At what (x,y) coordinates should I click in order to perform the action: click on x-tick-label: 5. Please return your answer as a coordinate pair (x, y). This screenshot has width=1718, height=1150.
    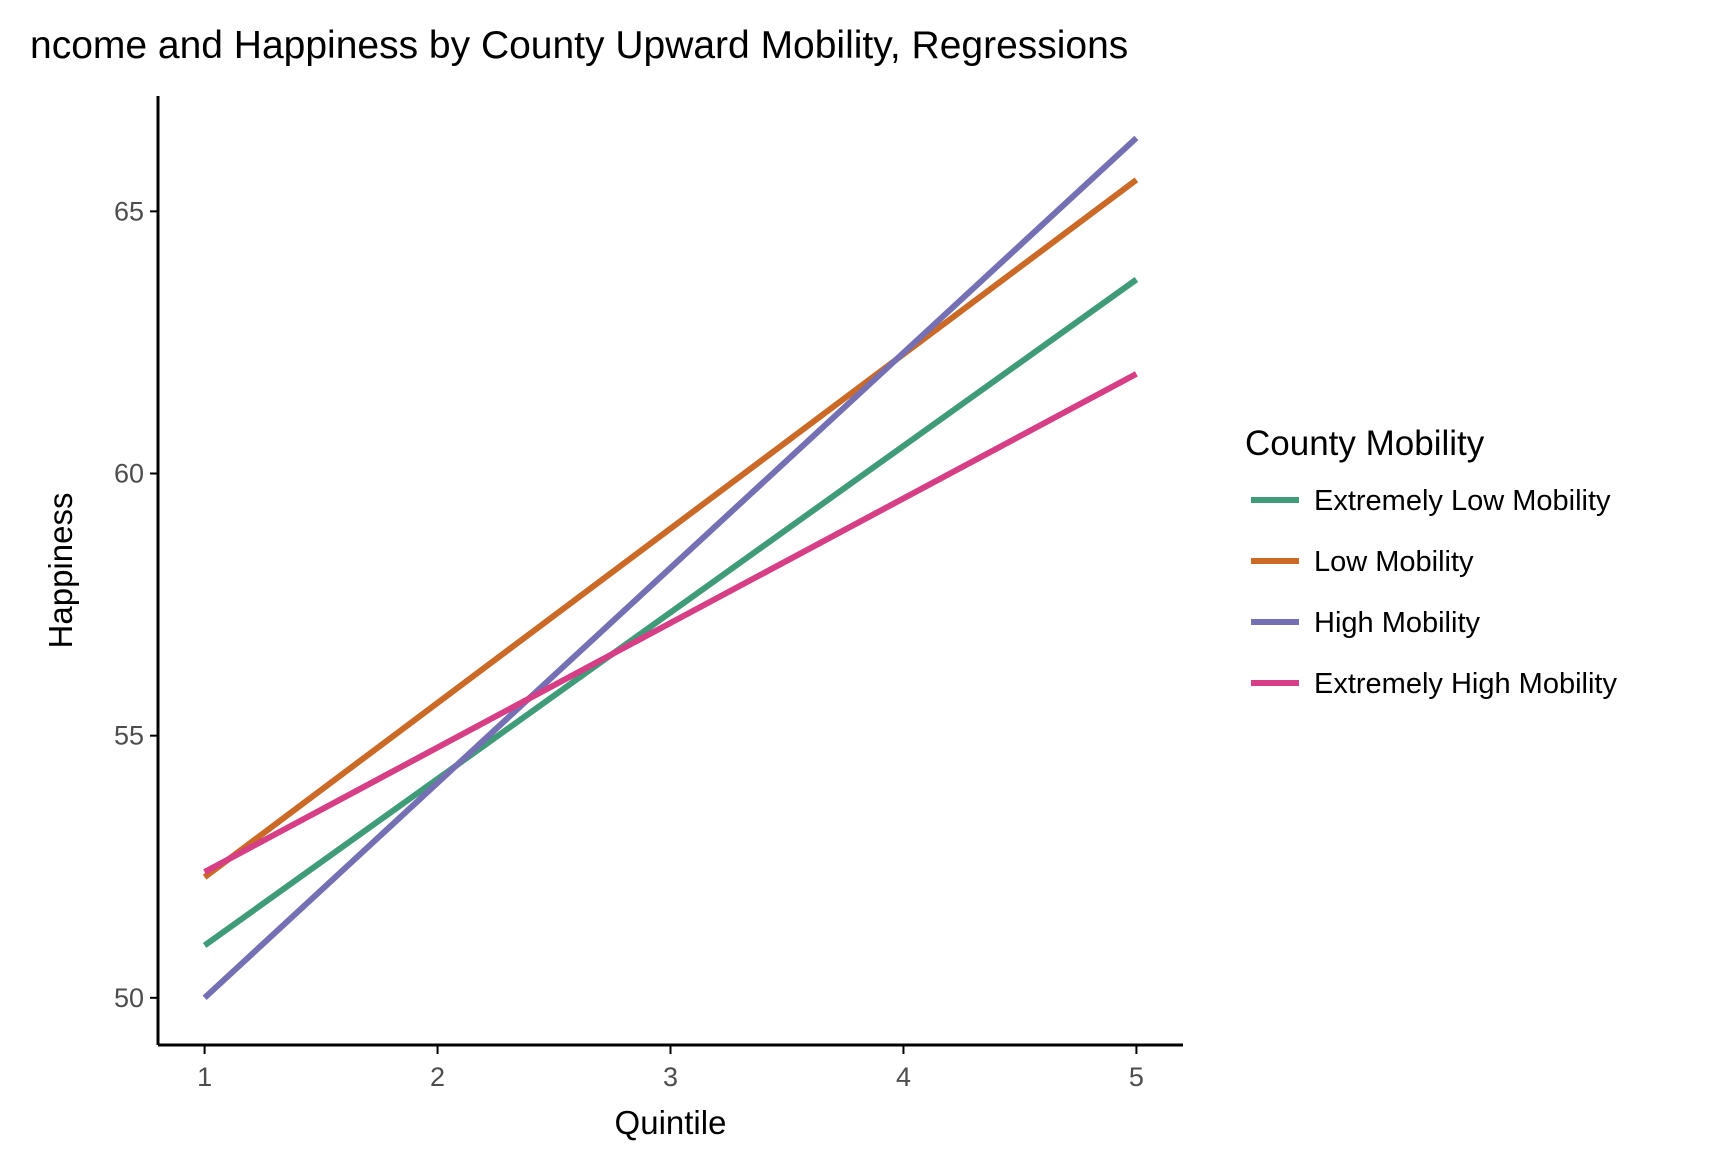
    Looking at the image, I should click on (1136, 1077).